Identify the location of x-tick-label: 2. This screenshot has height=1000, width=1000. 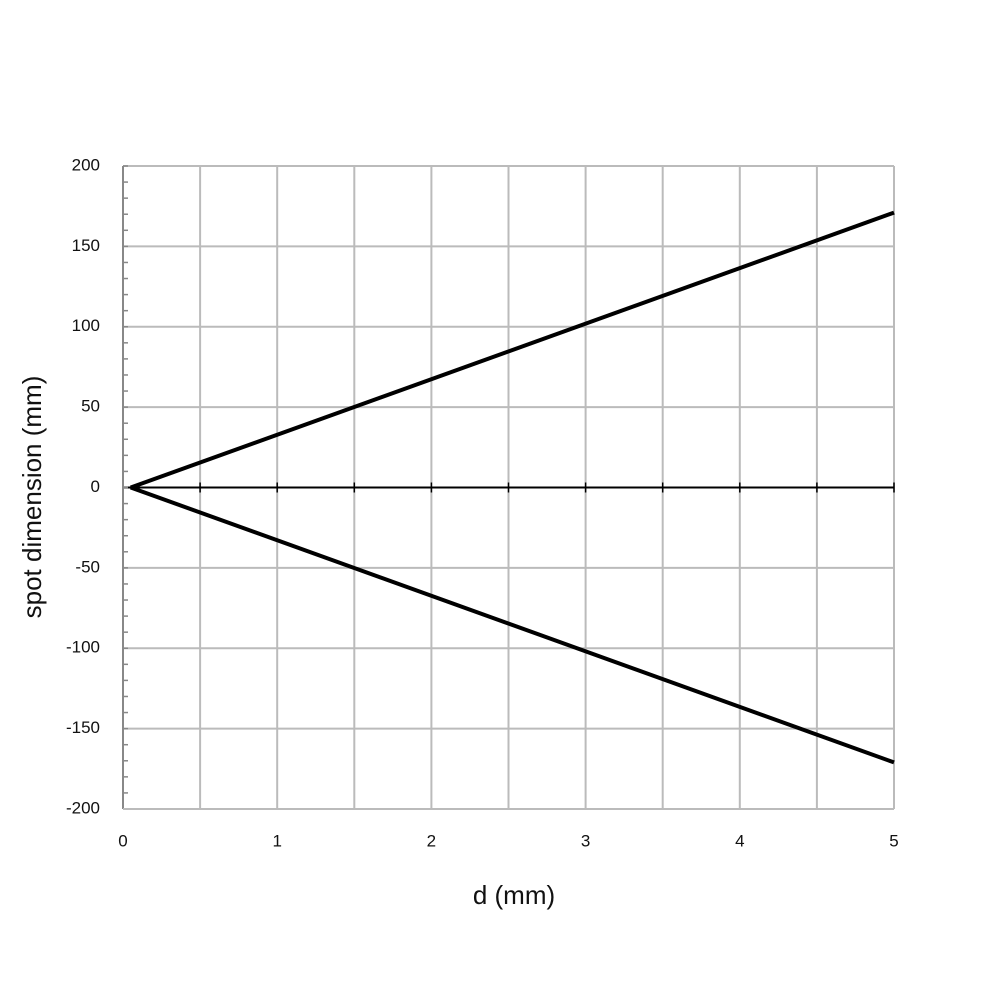
(431, 840).